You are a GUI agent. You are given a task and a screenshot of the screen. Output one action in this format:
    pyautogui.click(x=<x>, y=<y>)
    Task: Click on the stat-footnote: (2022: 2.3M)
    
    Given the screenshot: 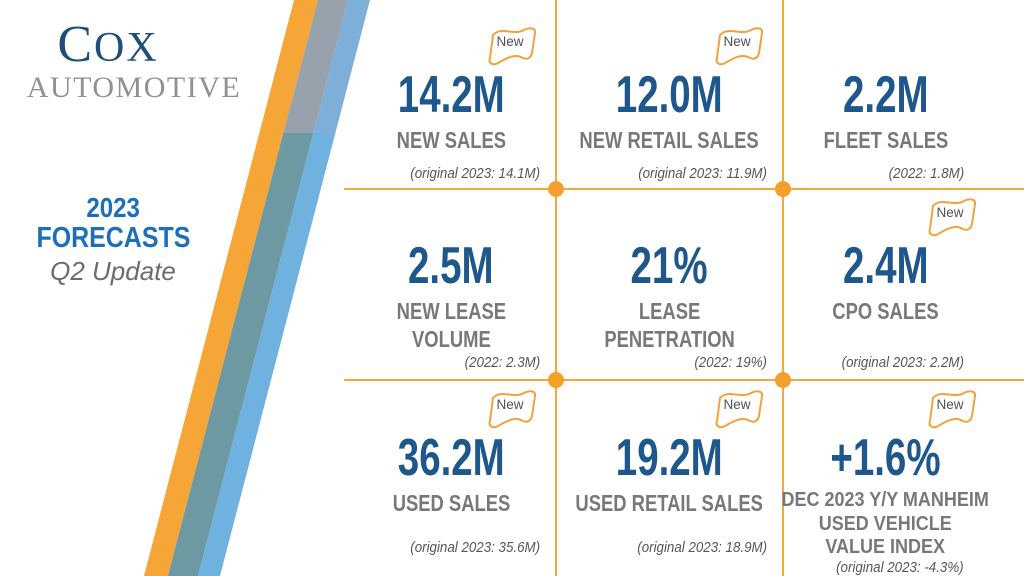 What is the action you would take?
    pyautogui.click(x=502, y=363)
    